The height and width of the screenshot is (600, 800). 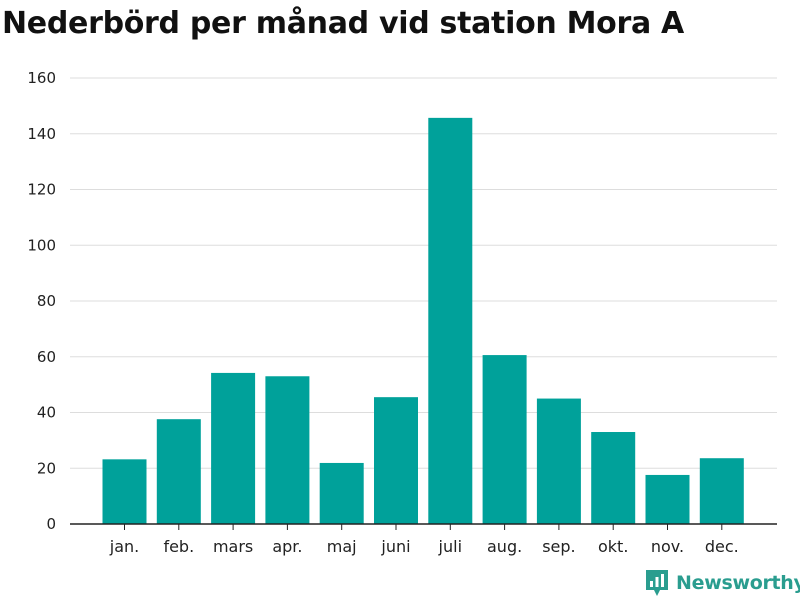 What do you see at coordinates (41, 78) in the screenshot?
I see `y-tick-label: 160` at bounding box center [41, 78].